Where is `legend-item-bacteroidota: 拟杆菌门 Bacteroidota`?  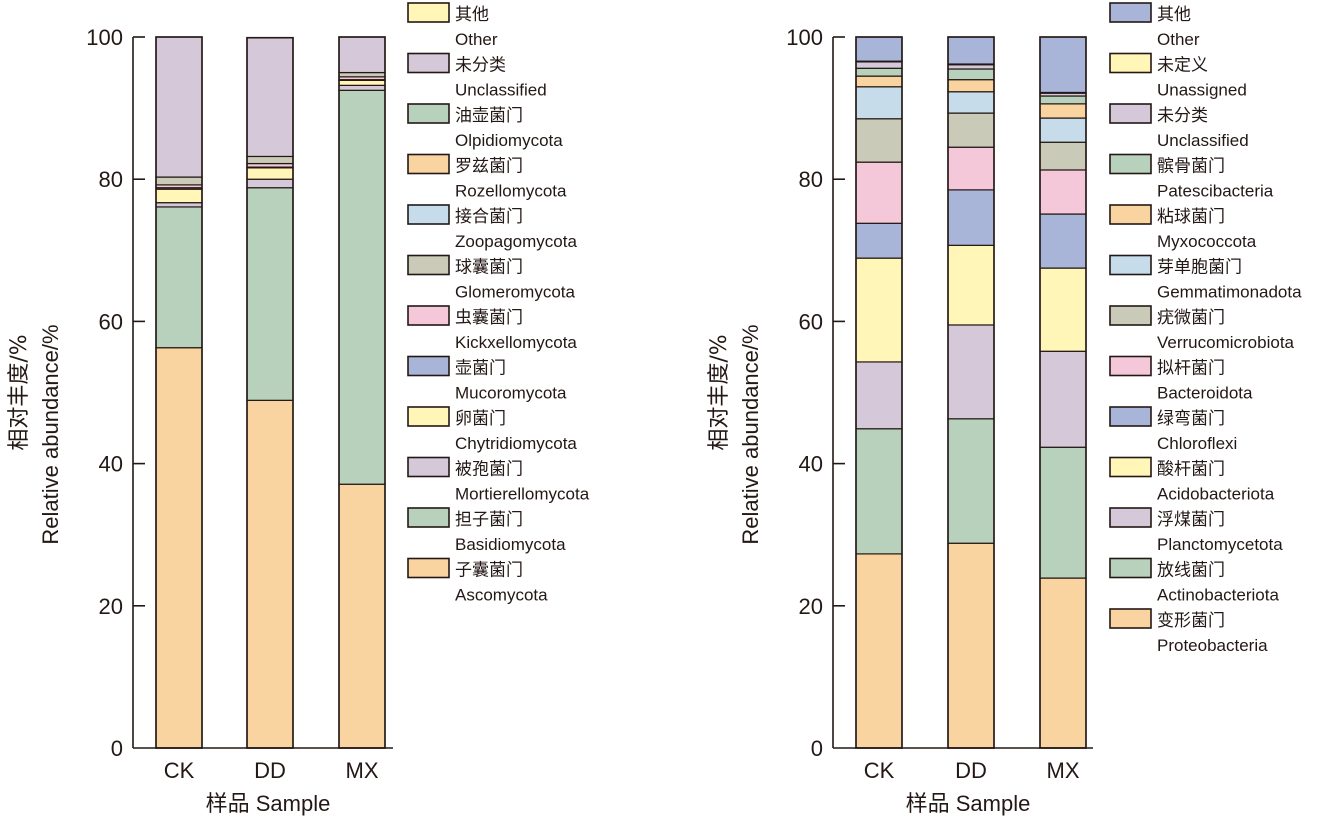
legend-item-bacteroidota: 拟杆菌门 Bacteroidota is located at coordinates (1181, 379).